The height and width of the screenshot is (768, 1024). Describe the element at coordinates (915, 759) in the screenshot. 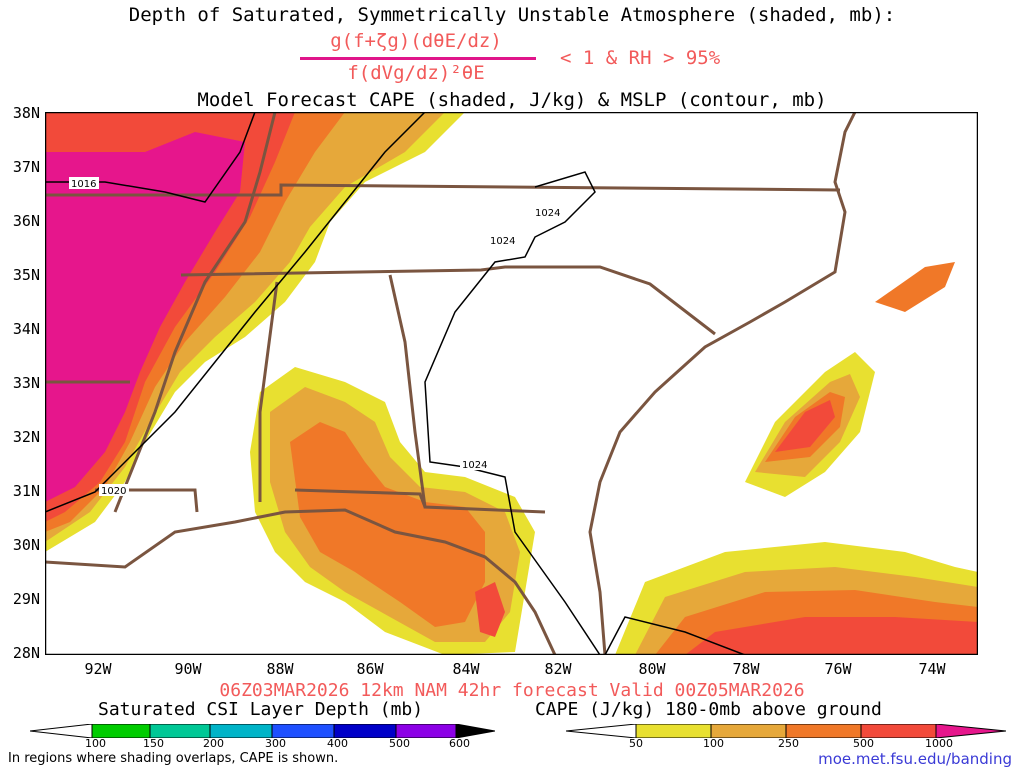

I see `source-url: moe.met.fsu.edu/banding` at that location.